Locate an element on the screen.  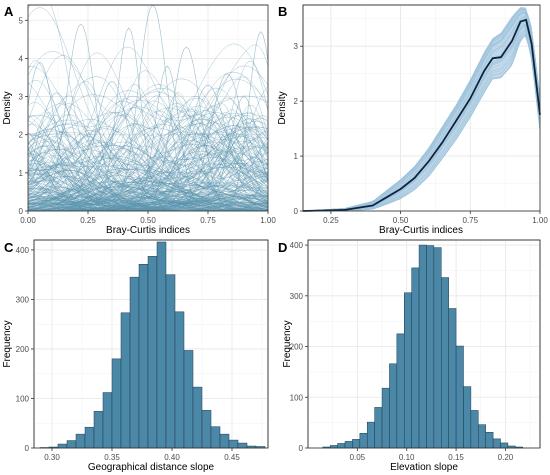
panel-a-letter: A is located at coordinates (9, 11).